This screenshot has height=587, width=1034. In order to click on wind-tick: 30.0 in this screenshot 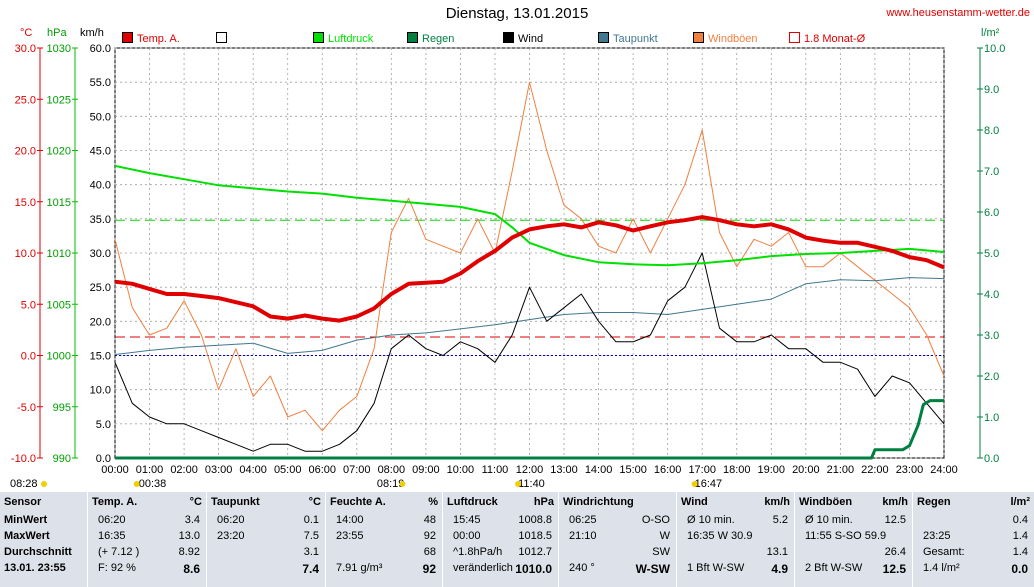, I will do `click(100, 254)`.